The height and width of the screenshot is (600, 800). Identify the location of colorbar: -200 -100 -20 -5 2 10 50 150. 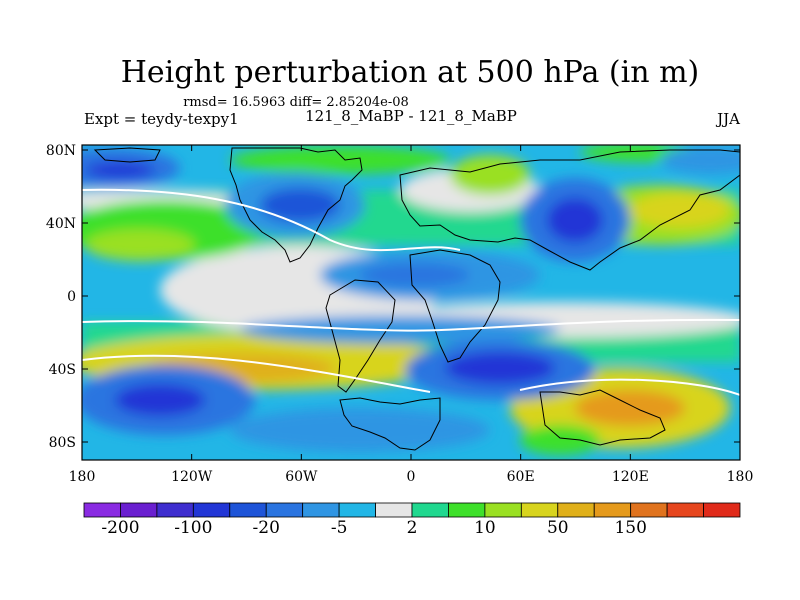
(412, 520).